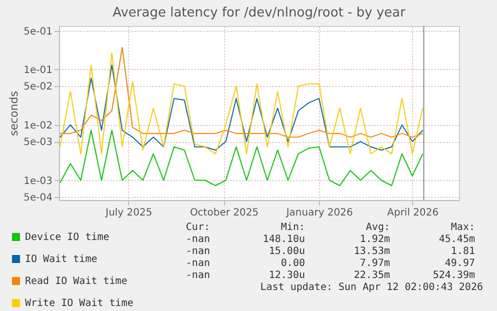 Image resolution: width=497 pixels, height=311 pixels. What do you see at coordinates (76, 281) in the screenshot?
I see `legend-label: Read IO Wait time` at bounding box center [76, 281].